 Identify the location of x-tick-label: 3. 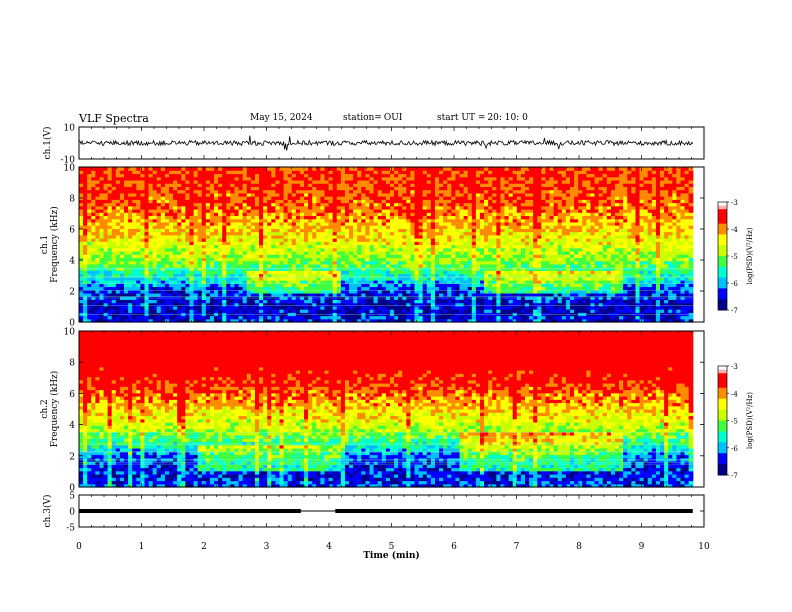
(267, 547).